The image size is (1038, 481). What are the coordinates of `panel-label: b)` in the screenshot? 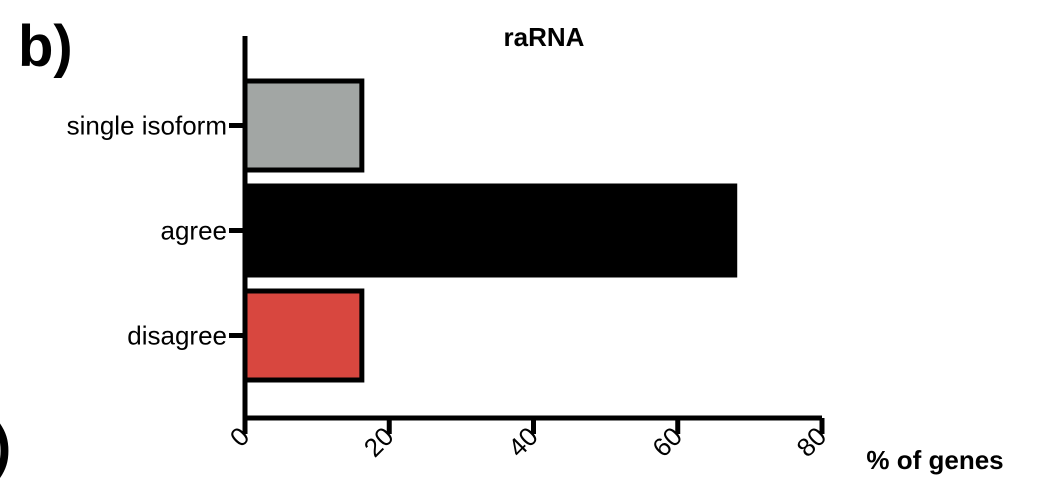 It's located at (45, 46).